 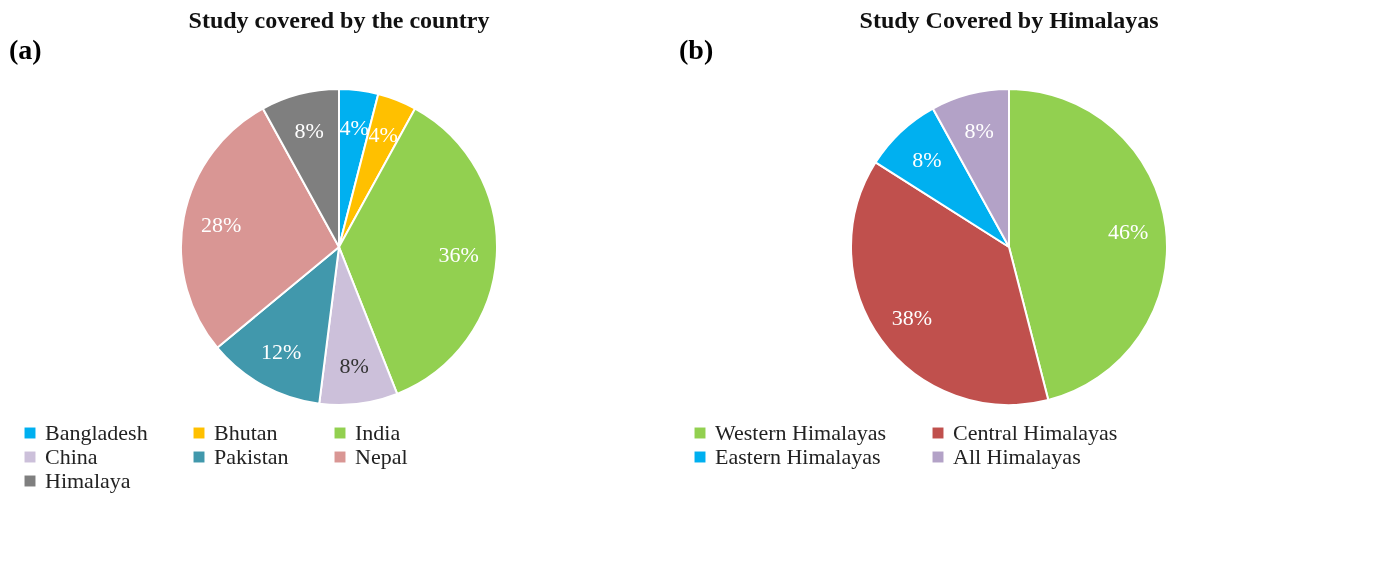 What do you see at coordinates (88, 480) in the screenshot?
I see `legend-label: Himalaya` at bounding box center [88, 480].